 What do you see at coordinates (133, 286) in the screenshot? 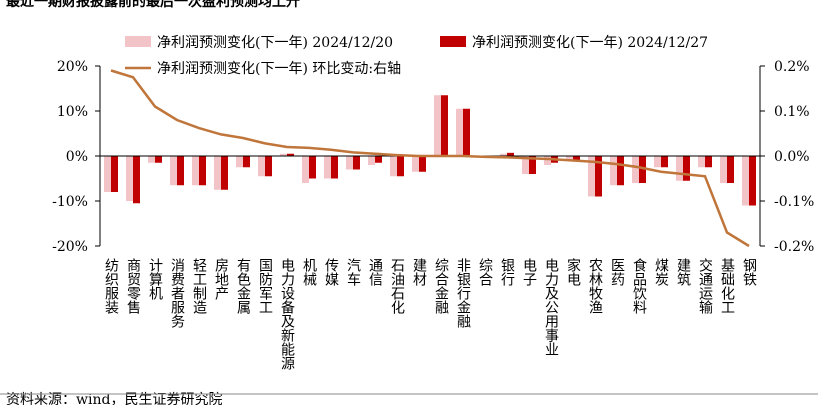
I see `x-tick-label: 商贸零售` at bounding box center [133, 286].